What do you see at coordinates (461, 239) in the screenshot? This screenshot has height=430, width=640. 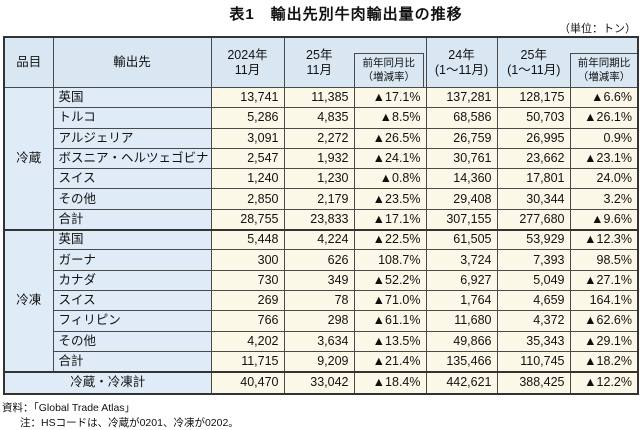 I see `value-cell: 61,505` at bounding box center [461, 239].